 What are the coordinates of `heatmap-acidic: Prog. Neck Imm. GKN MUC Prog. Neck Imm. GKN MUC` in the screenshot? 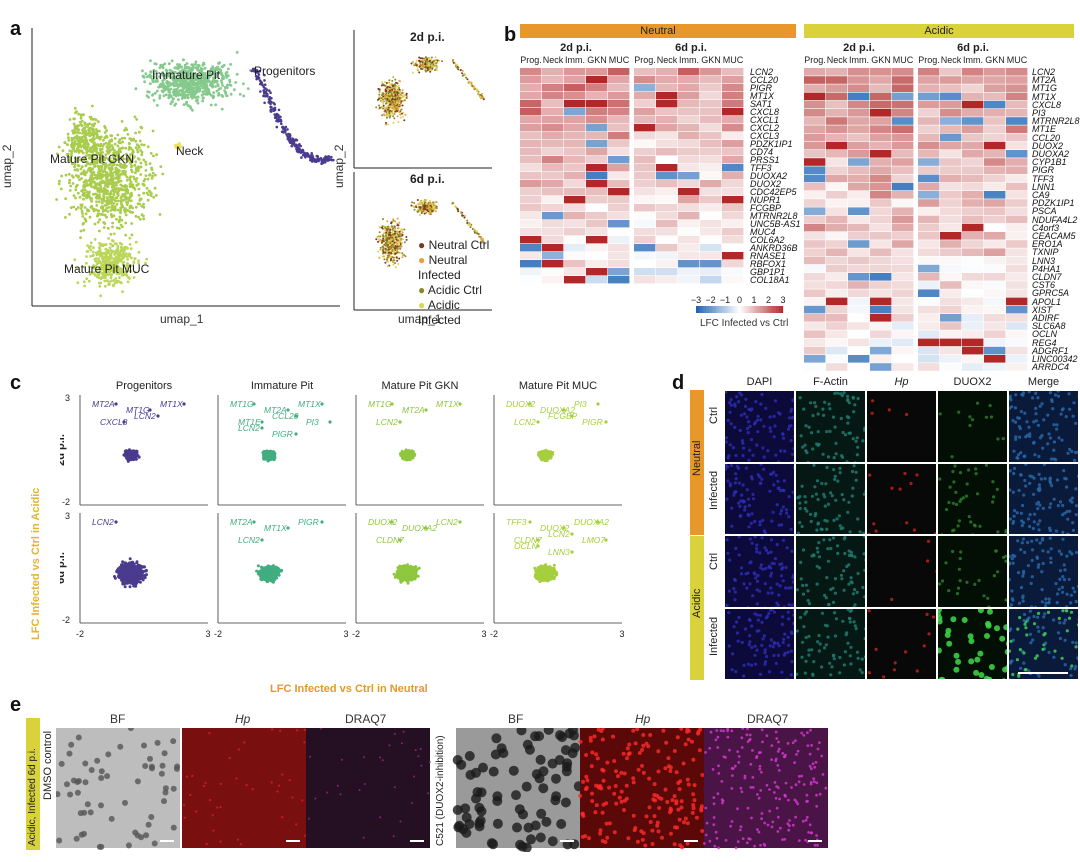 It's located at (916, 213).